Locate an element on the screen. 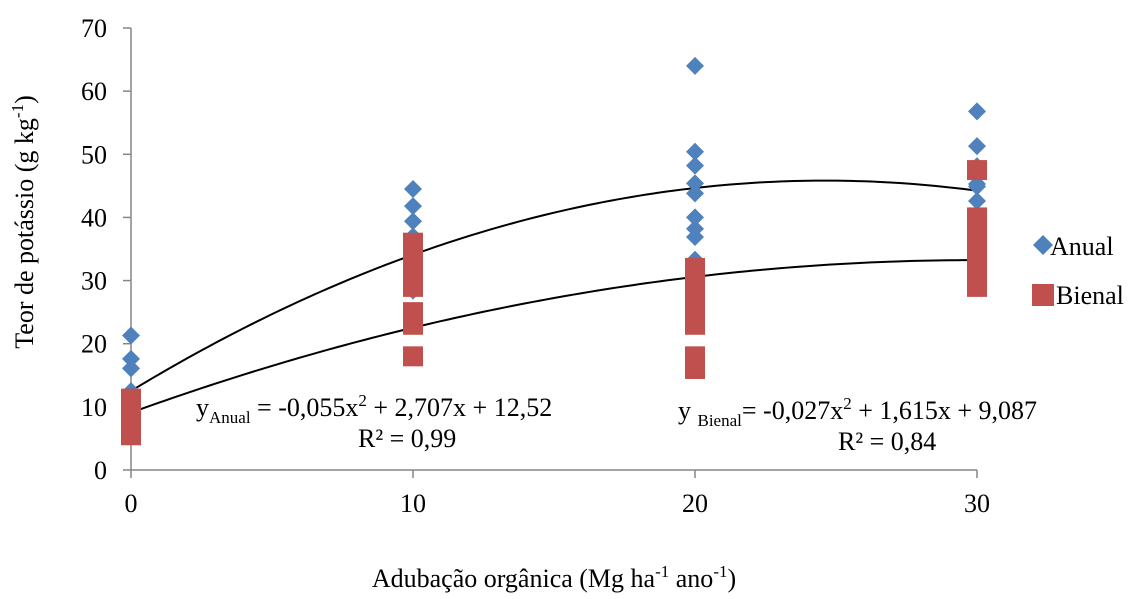 The image size is (1145, 599). y-tick-label: 40 is located at coordinates (94, 217).